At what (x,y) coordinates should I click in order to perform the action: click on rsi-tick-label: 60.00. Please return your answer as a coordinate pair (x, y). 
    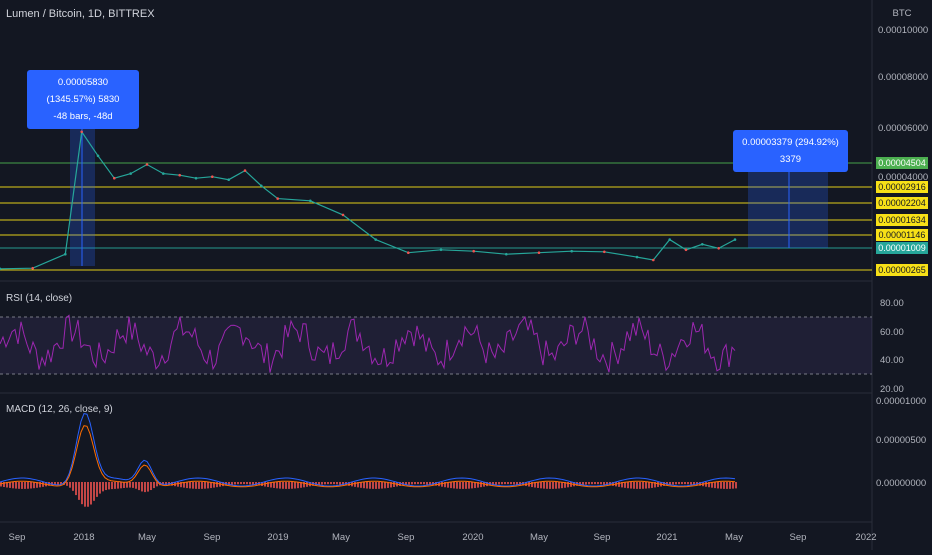
    Looking at the image, I should click on (892, 332).